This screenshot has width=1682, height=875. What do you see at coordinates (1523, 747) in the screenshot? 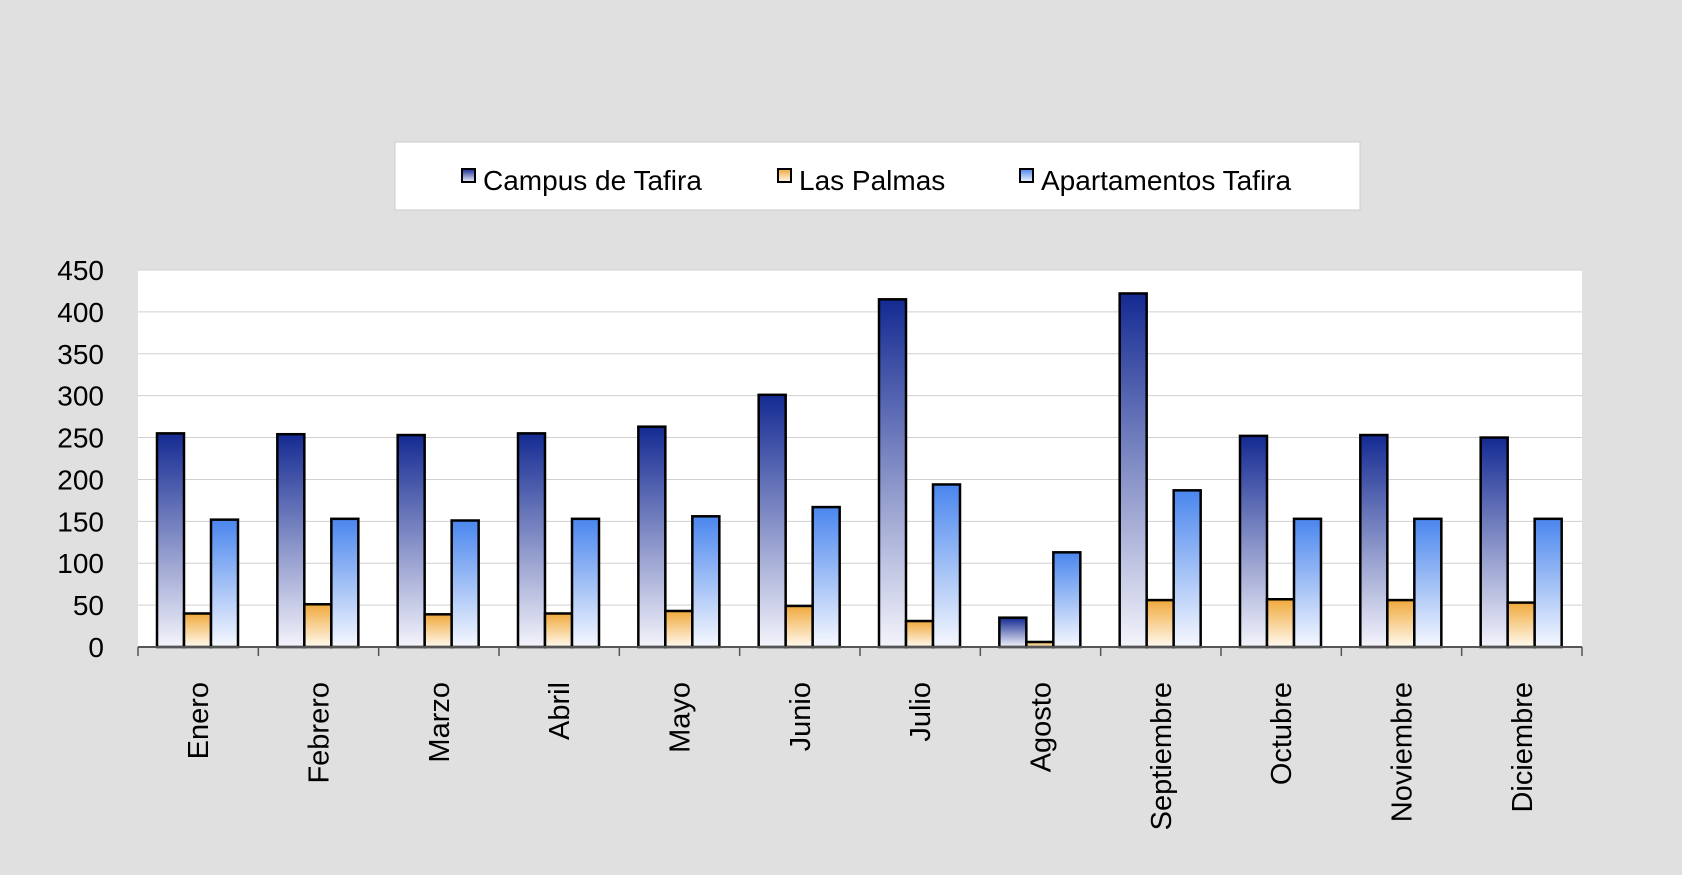
I see `x-tick-label: Diciembre` at bounding box center [1523, 747].